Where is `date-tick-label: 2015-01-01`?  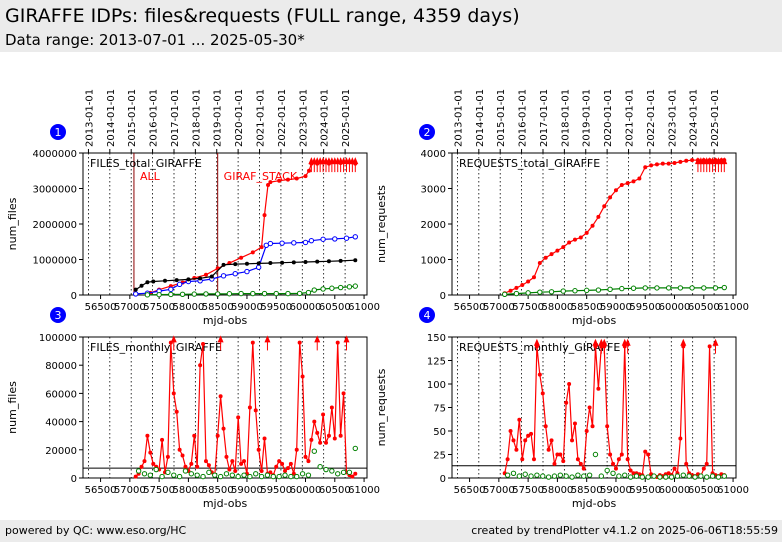
date-tick-label: 2015-01-01 is located at coordinates (132, 118).